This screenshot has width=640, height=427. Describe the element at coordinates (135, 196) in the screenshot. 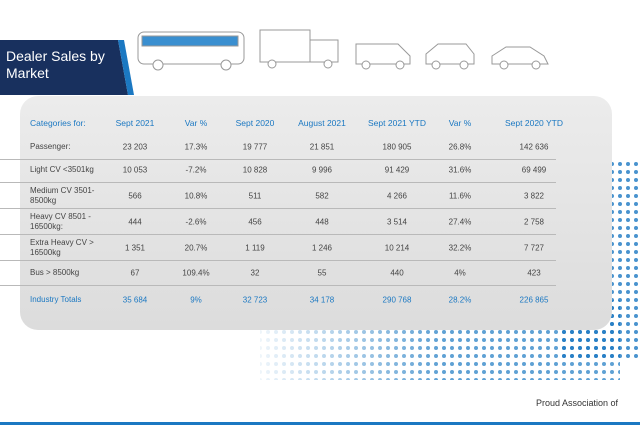

I see `row-cell: 566` at that location.